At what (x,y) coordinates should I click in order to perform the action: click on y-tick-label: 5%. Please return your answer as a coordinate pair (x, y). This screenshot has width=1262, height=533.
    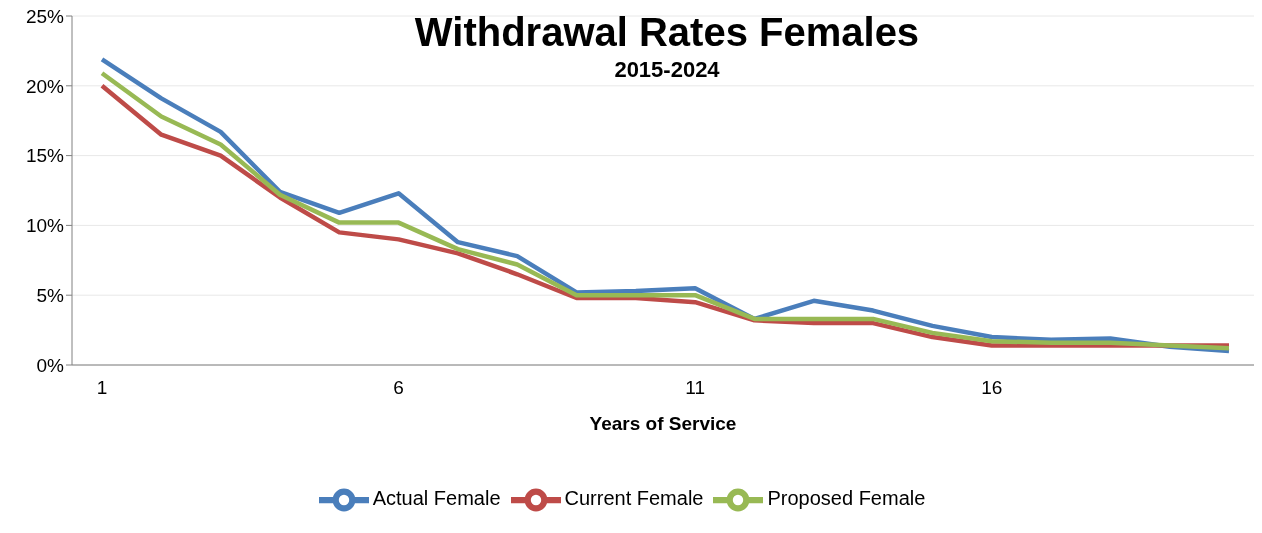
    Looking at the image, I should click on (50, 295).